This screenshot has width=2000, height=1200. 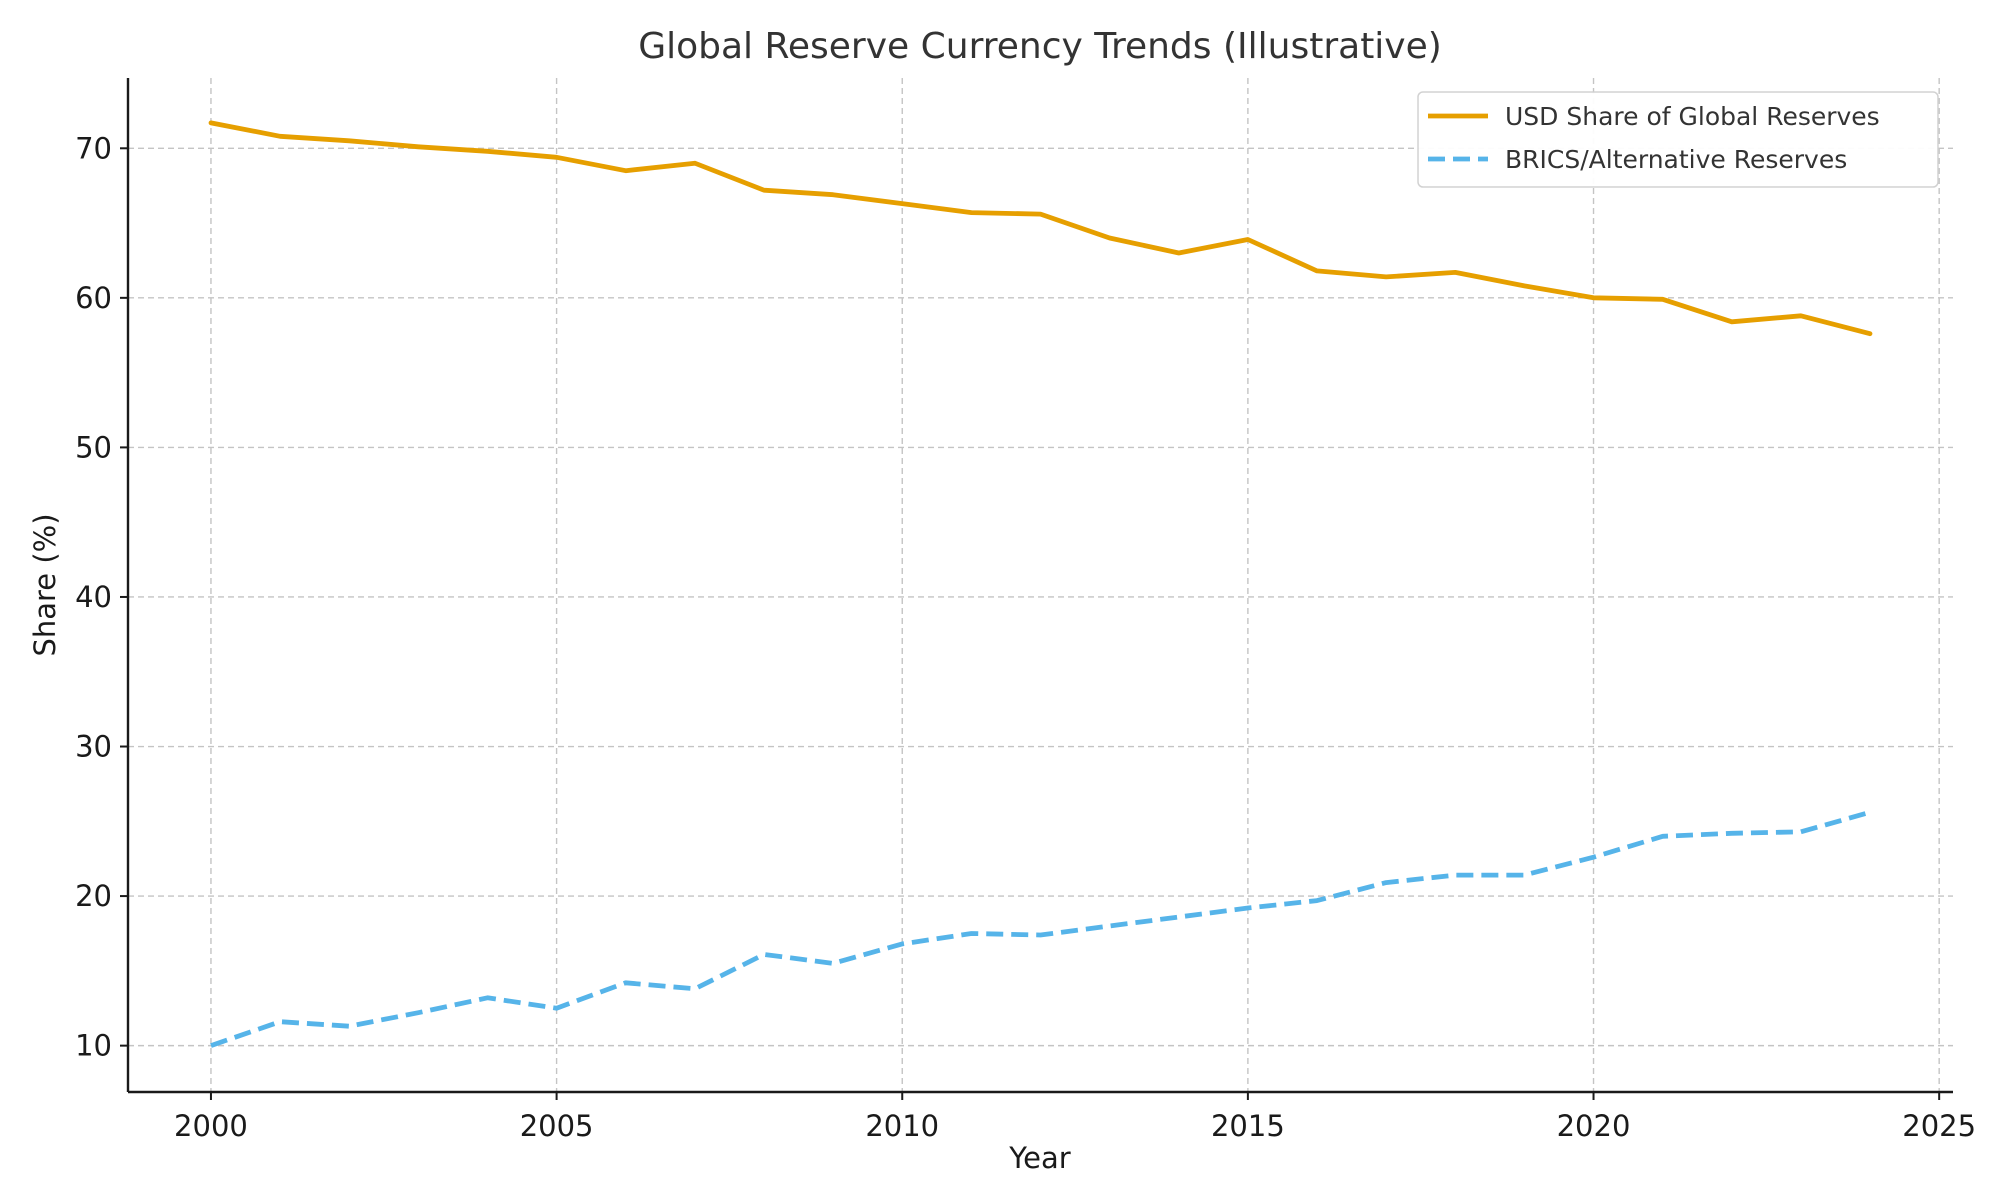 What do you see at coordinates (45, 584) in the screenshot?
I see `y-axis-label: Share (%)` at bounding box center [45, 584].